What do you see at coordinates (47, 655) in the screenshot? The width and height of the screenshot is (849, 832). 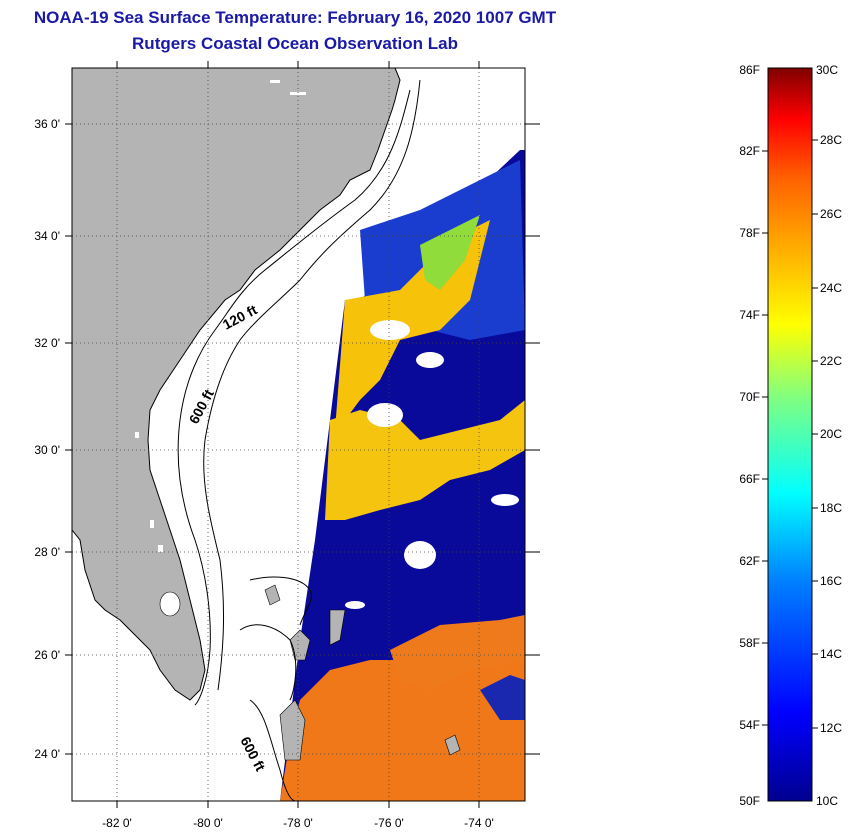 I see `lat-label: 26 0'` at bounding box center [47, 655].